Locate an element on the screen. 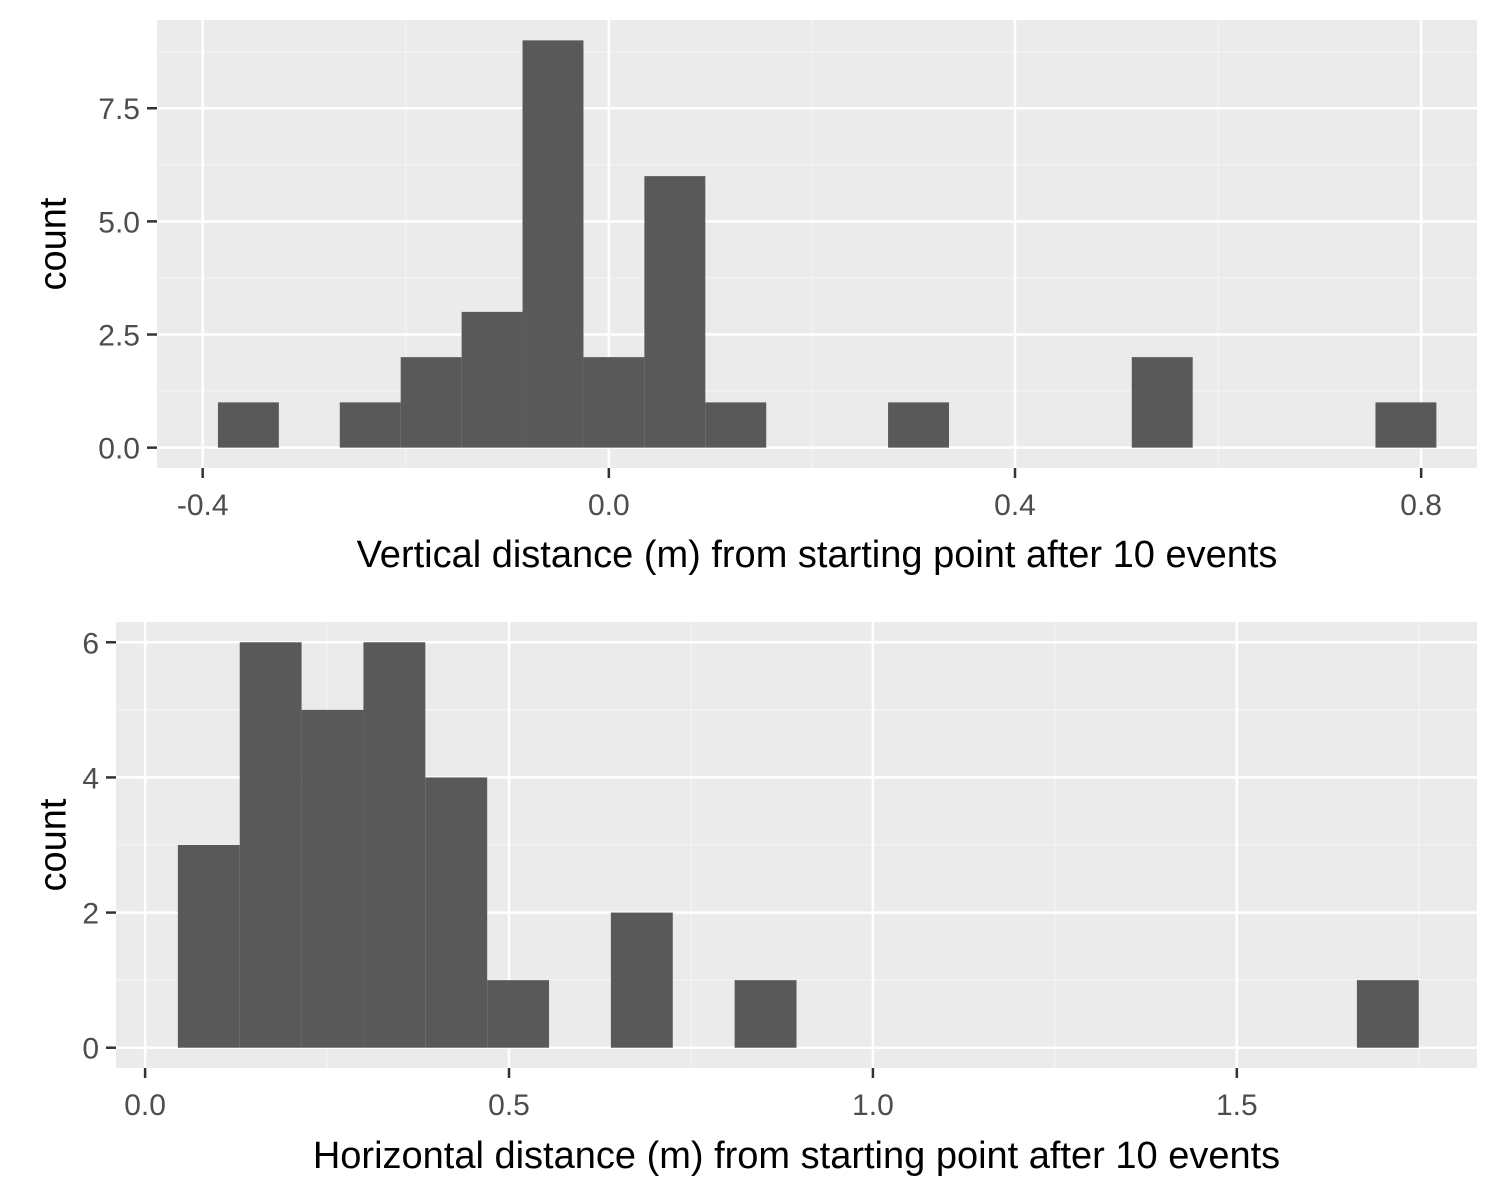 The image size is (1500, 1200). y-tick-label: 2.5 is located at coordinates (119, 336).